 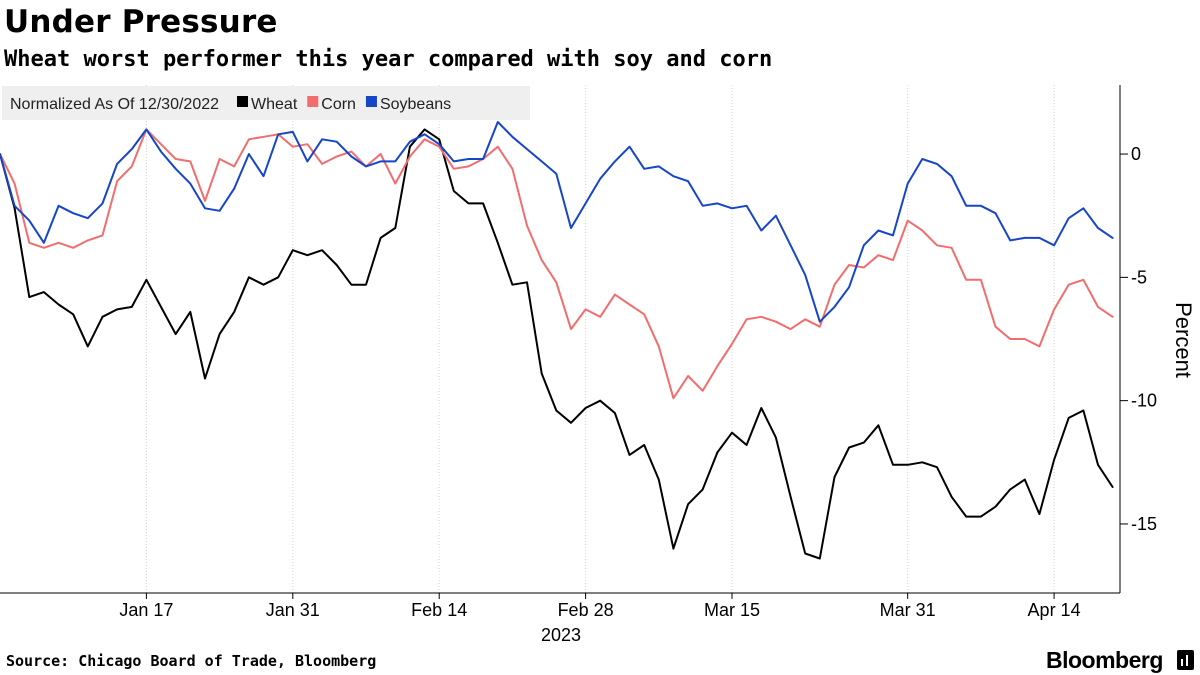 What do you see at coordinates (1139, 277) in the screenshot?
I see `y-tick-label: -5` at bounding box center [1139, 277].